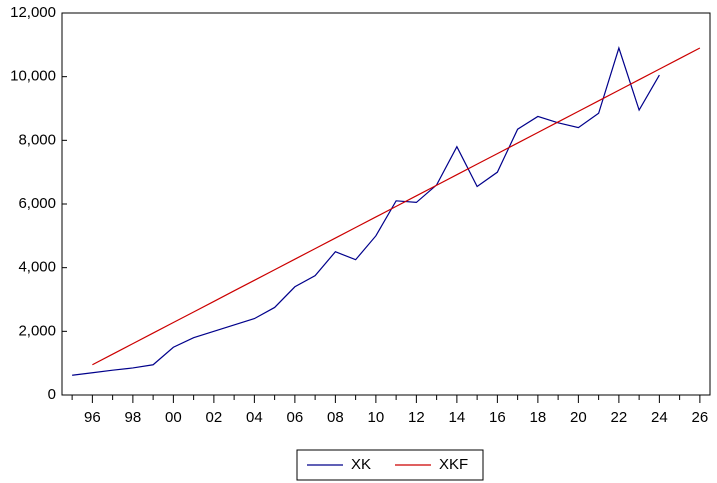 Image resolution: width=717 pixels, height=483 pixels. What do you see at coordinates (700, 417) in the screenshot?
I see `x-tick-label: 26` at bounding box center [700, 417].